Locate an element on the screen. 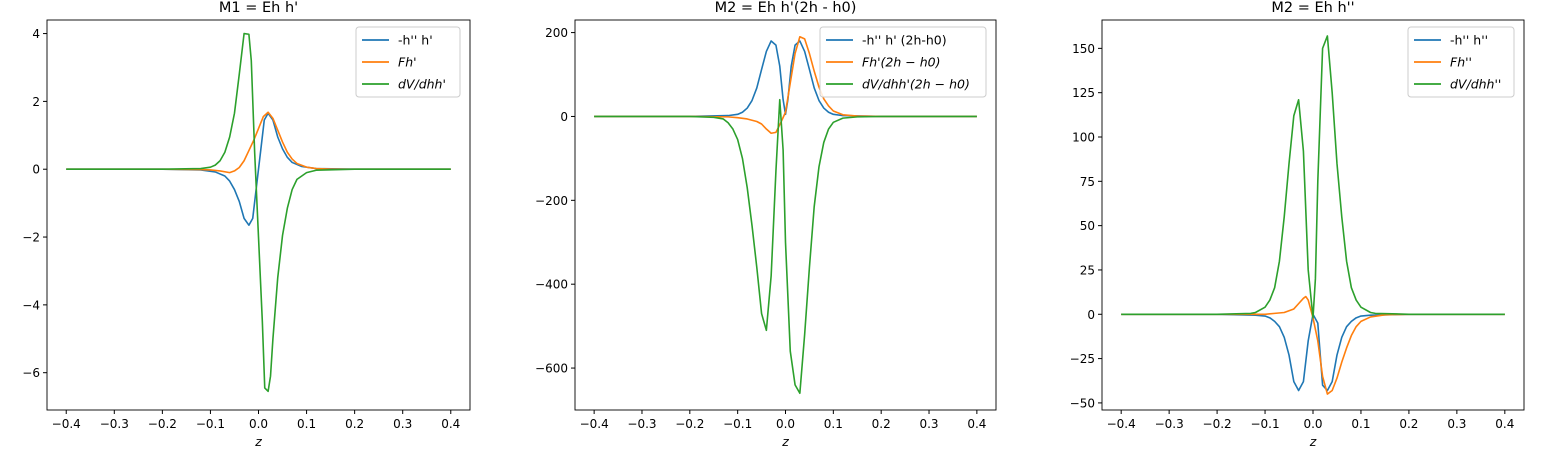  chart-title: M1 = Eh h' is located at coordinates (258, 8).